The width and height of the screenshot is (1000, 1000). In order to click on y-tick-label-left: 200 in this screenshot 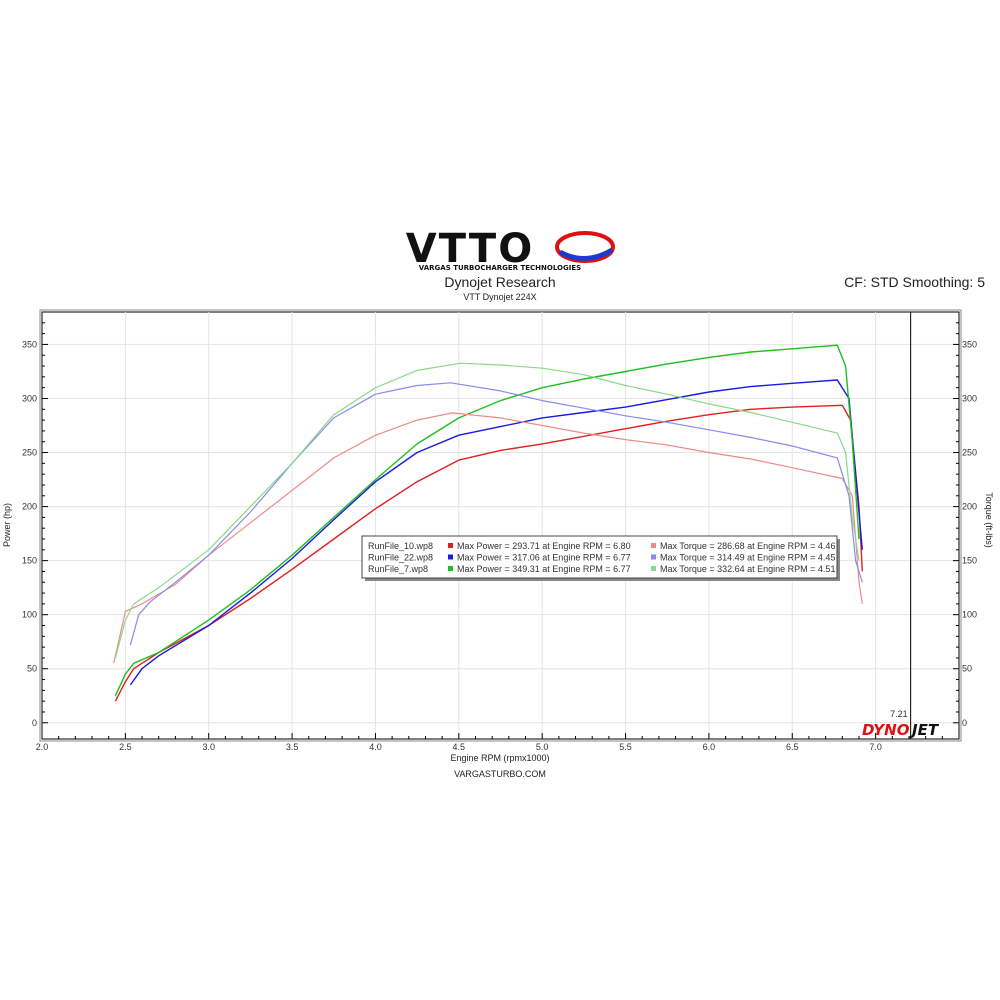, I will do `click(29, 507)`.